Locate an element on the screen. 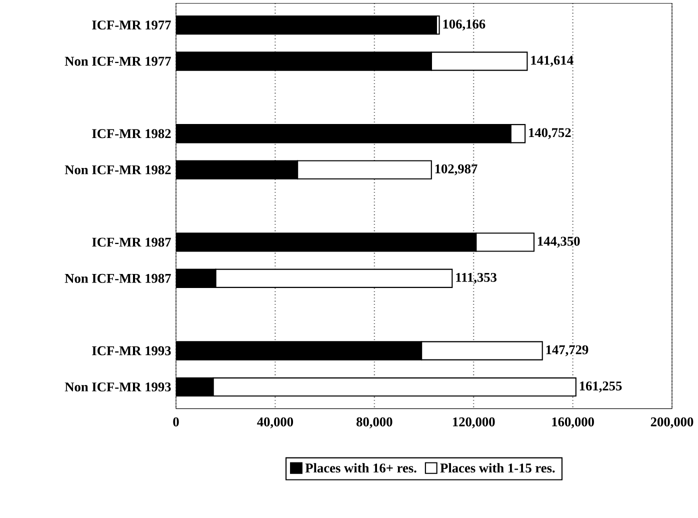 This screenshot has height=518, width=698. y-tick-label: ICF-MR 1982 is located at coordinates (131, 133).